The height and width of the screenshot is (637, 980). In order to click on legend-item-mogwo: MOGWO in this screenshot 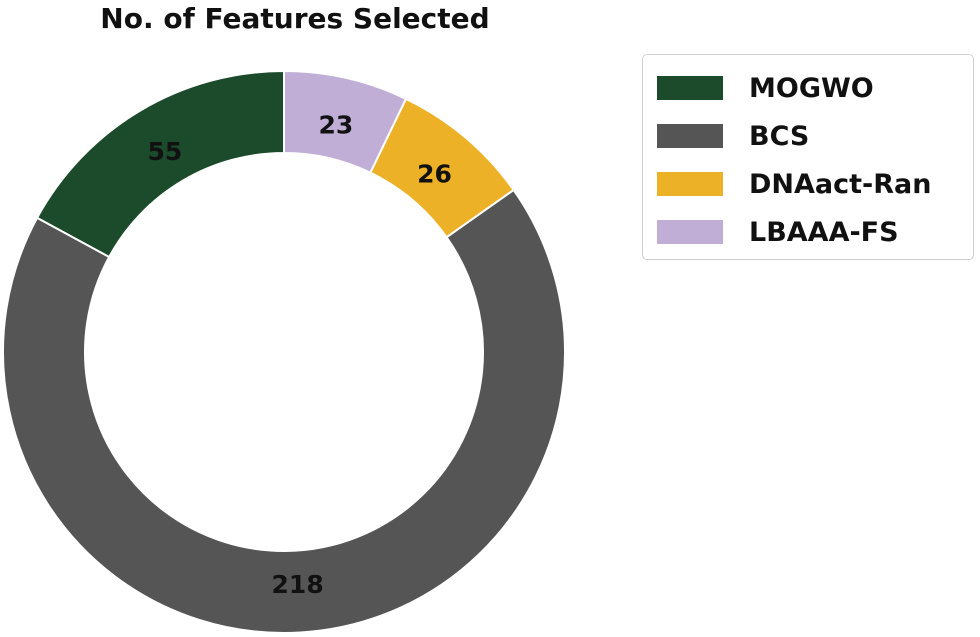, I will do `click(765, 88)`.